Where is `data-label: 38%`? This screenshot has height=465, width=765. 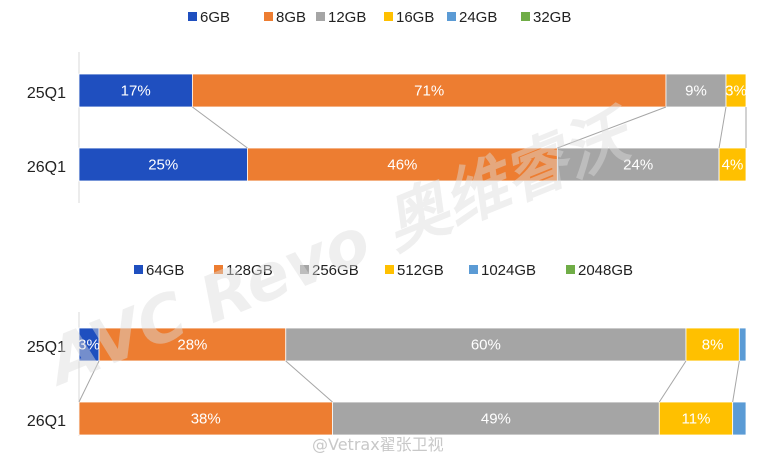 data-label: 38% is located at coordinates (206, 419).